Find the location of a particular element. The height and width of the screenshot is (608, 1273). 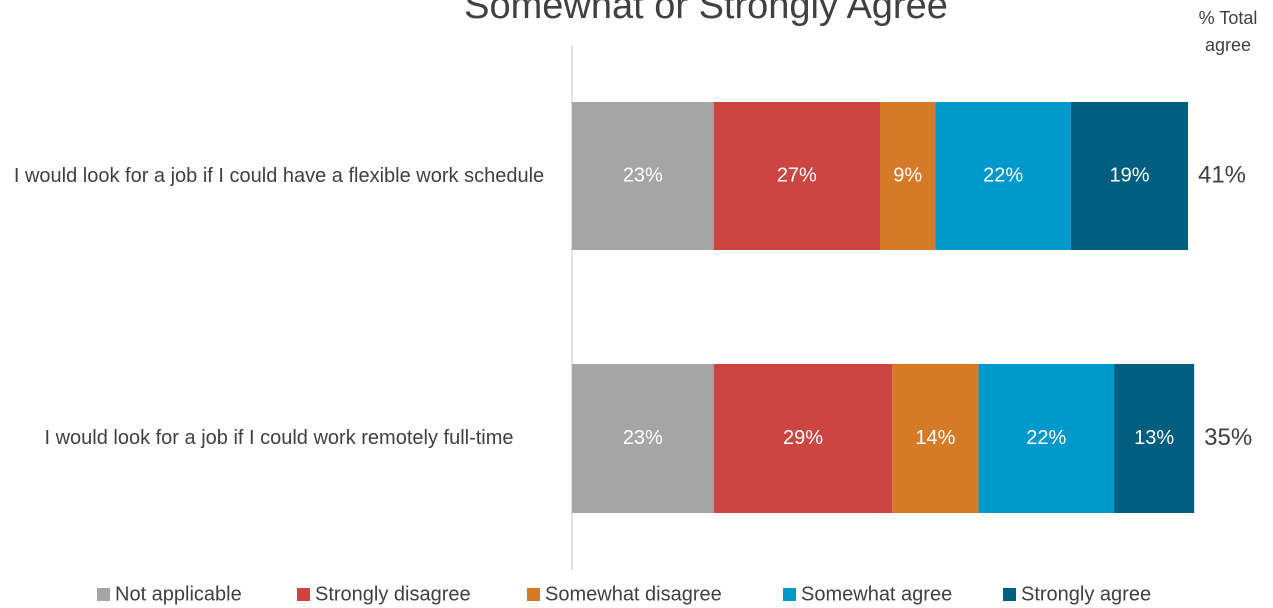

value-label: 9% is located at coordinates (907, 175).